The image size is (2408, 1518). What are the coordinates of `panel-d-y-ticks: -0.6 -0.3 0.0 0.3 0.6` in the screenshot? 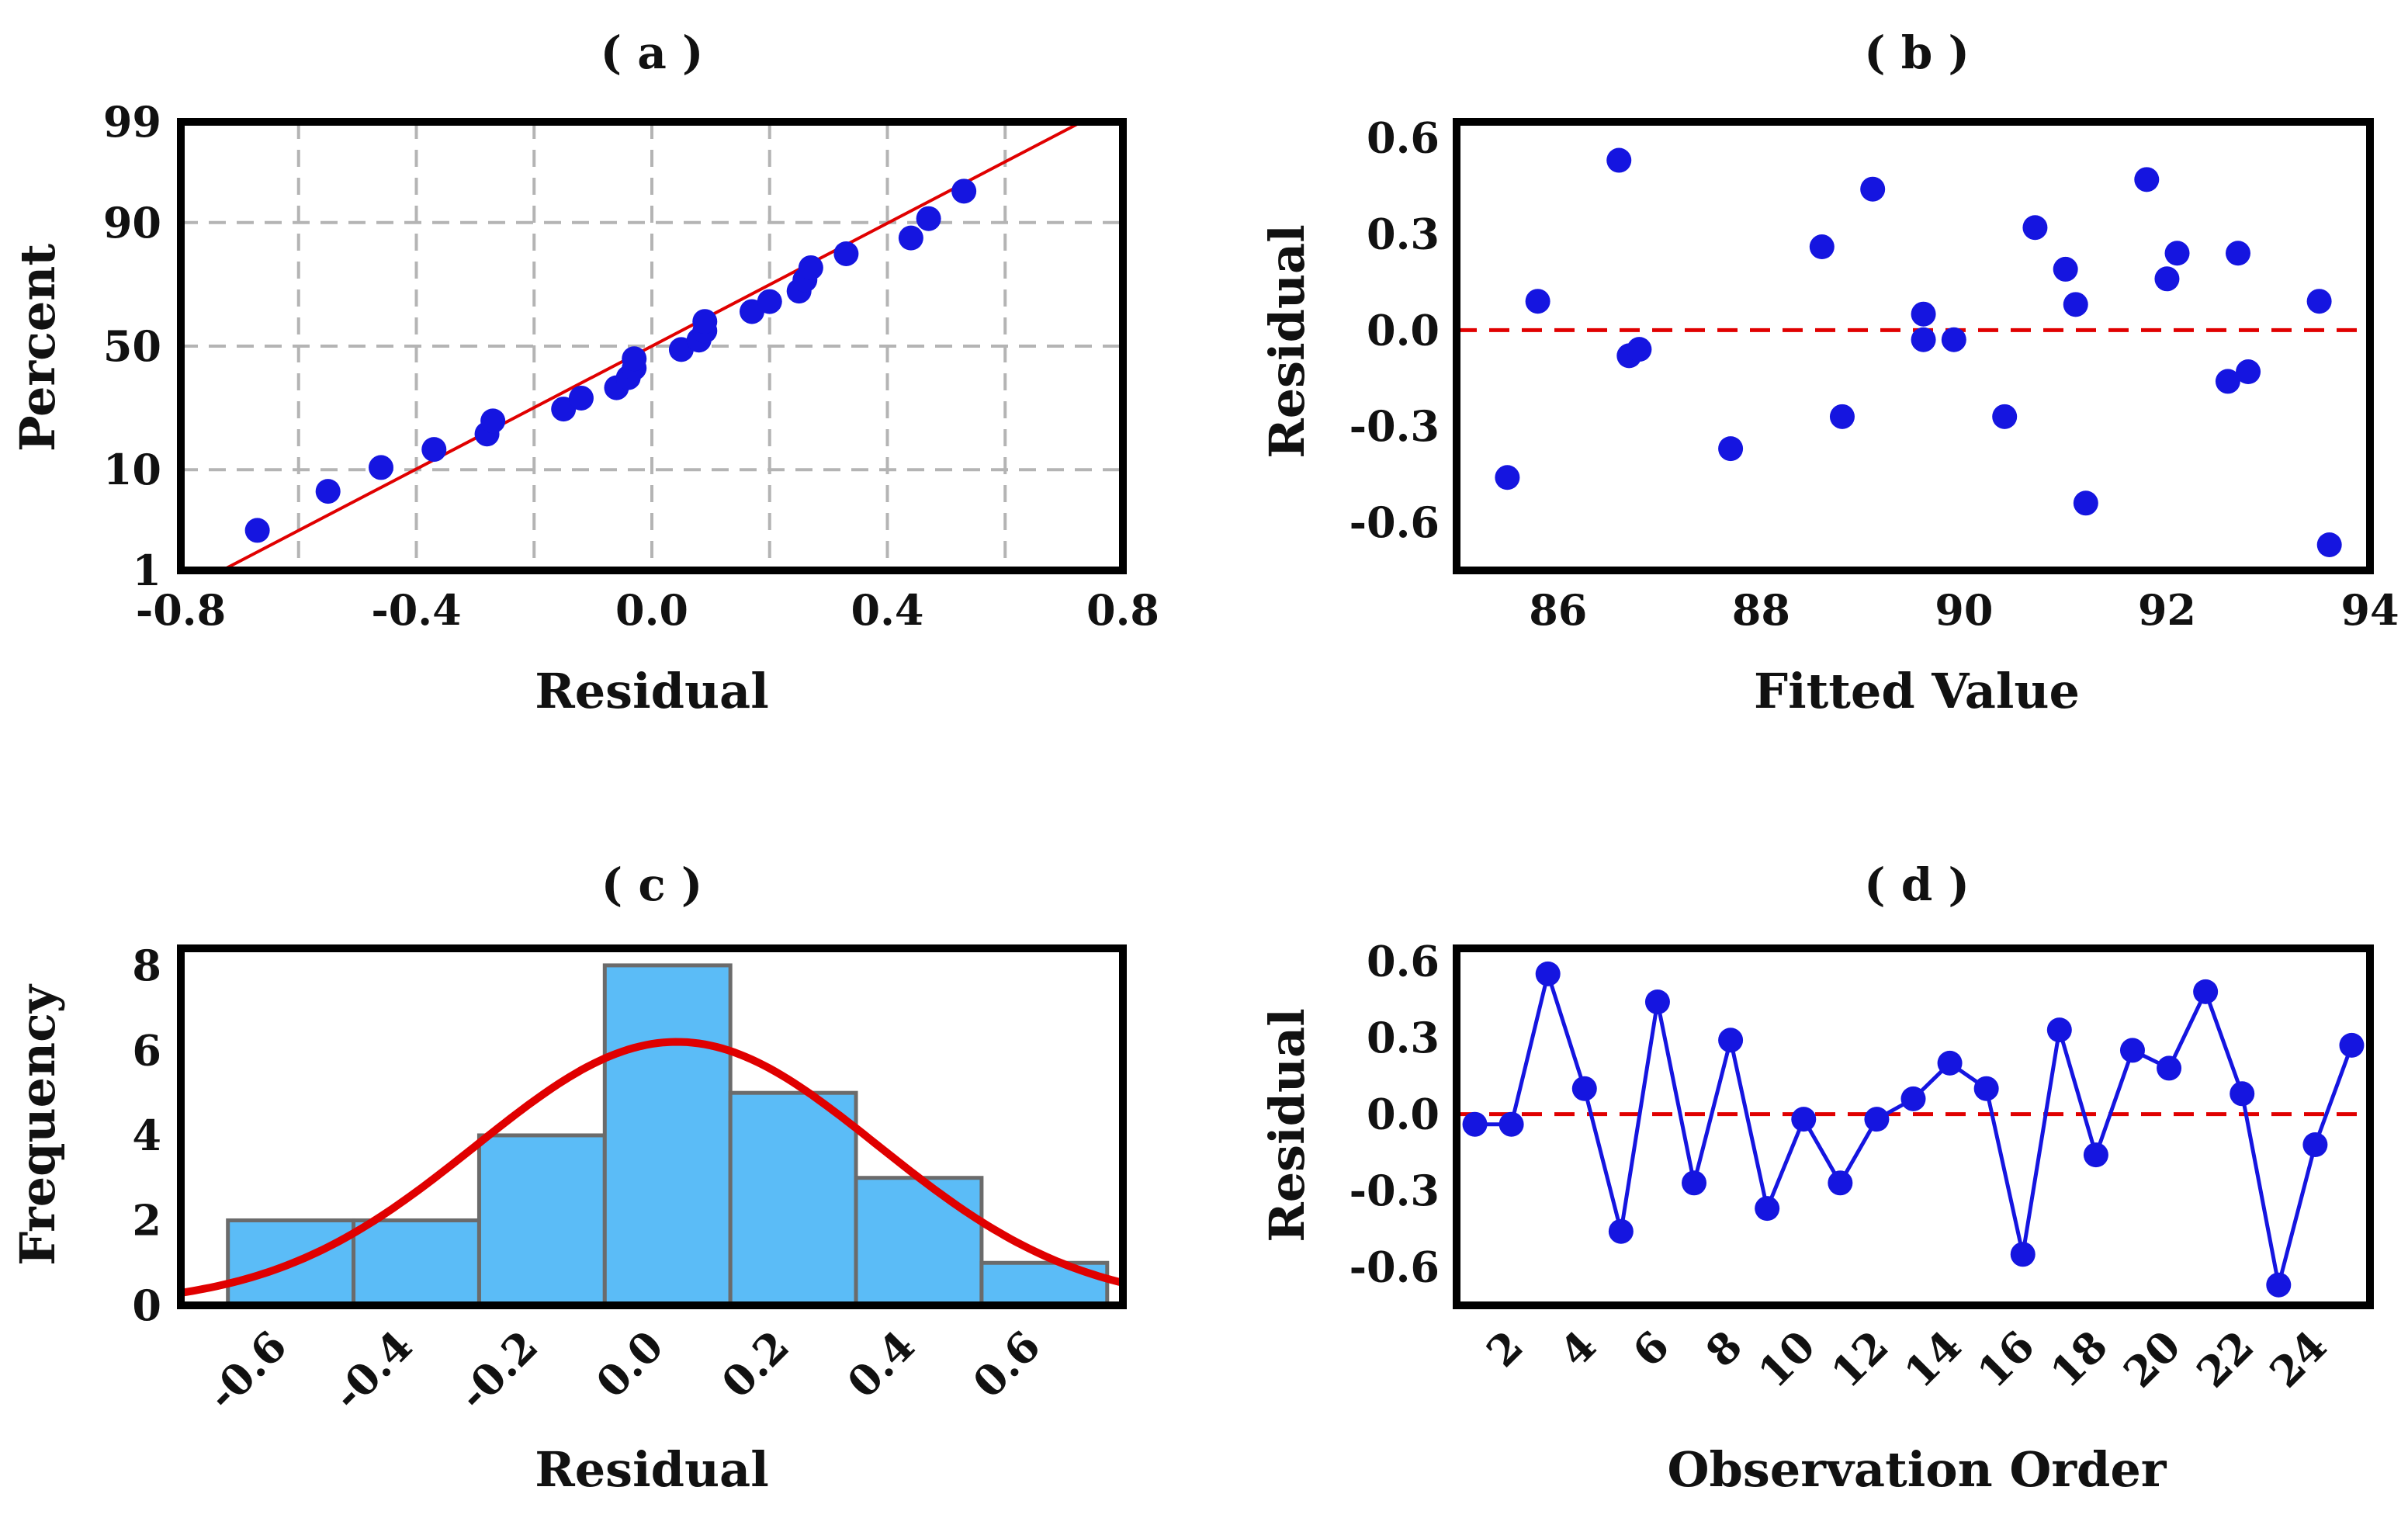 It's located at (1395, 1113).